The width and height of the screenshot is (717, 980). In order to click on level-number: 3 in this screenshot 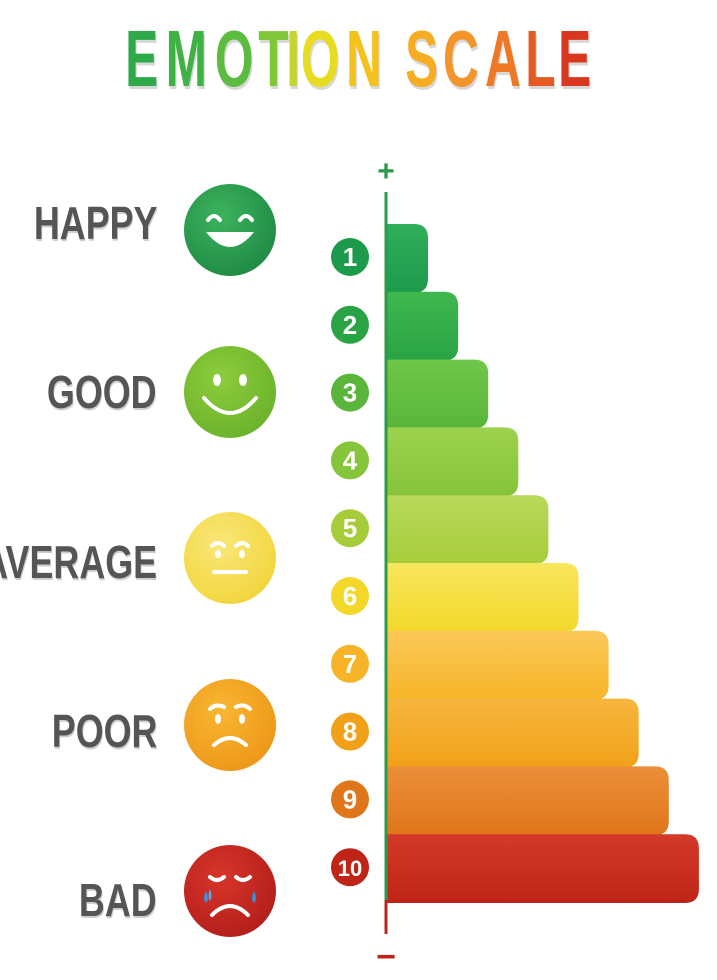, I will do `click(350, 393)`.